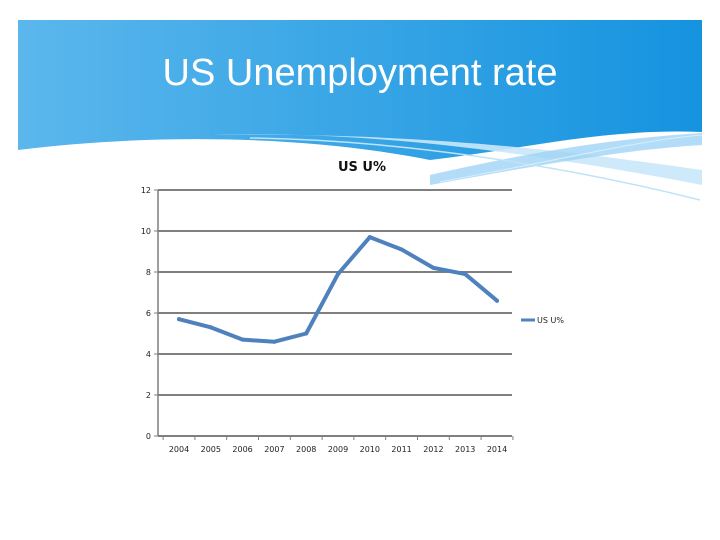 The width and height of the screenshot is (720, 540). Describe the element at coordinates (338, 449) in the screenshot. I see `x-tick-label: 2009` at that location.